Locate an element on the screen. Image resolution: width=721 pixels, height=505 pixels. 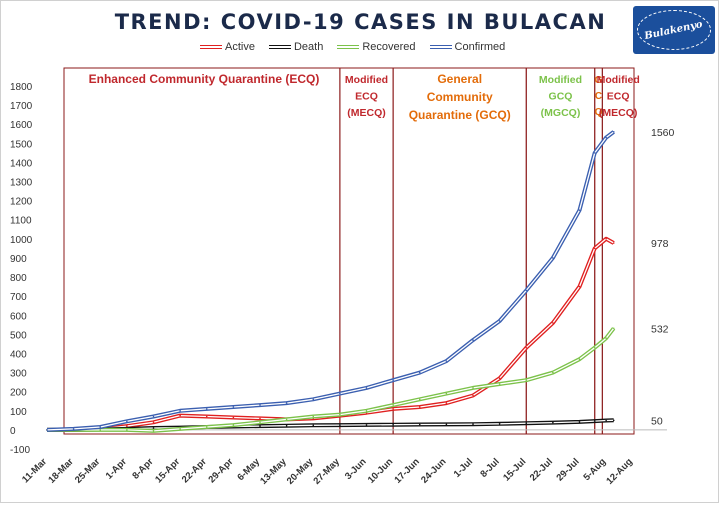
chart-title: TREND: COVID-19 CASES IN BULACAN is located at coordinates (360, 22).